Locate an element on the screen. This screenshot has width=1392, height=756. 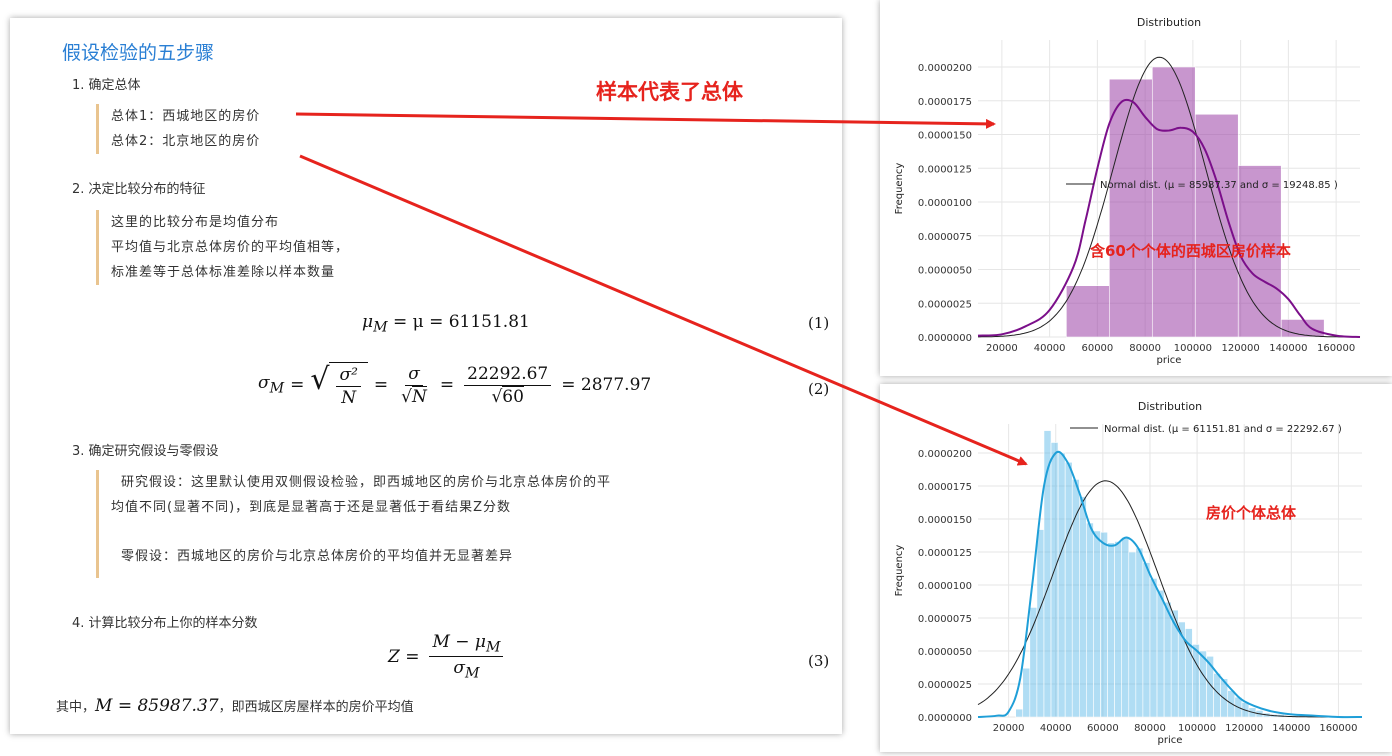
equation-1-number: (1) is located at coordinates (819, 323).